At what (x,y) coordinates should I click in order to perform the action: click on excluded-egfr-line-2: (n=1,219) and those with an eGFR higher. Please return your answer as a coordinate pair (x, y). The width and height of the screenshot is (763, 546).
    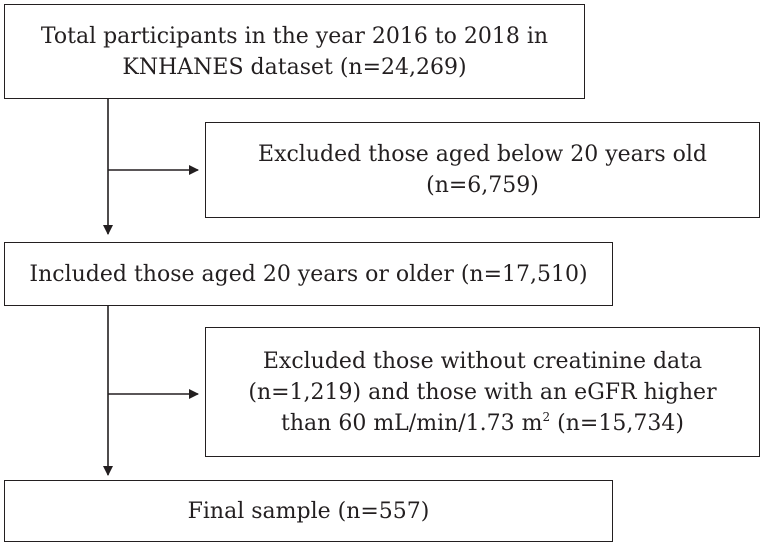
    Looking at the image, I should click on (482, 392).